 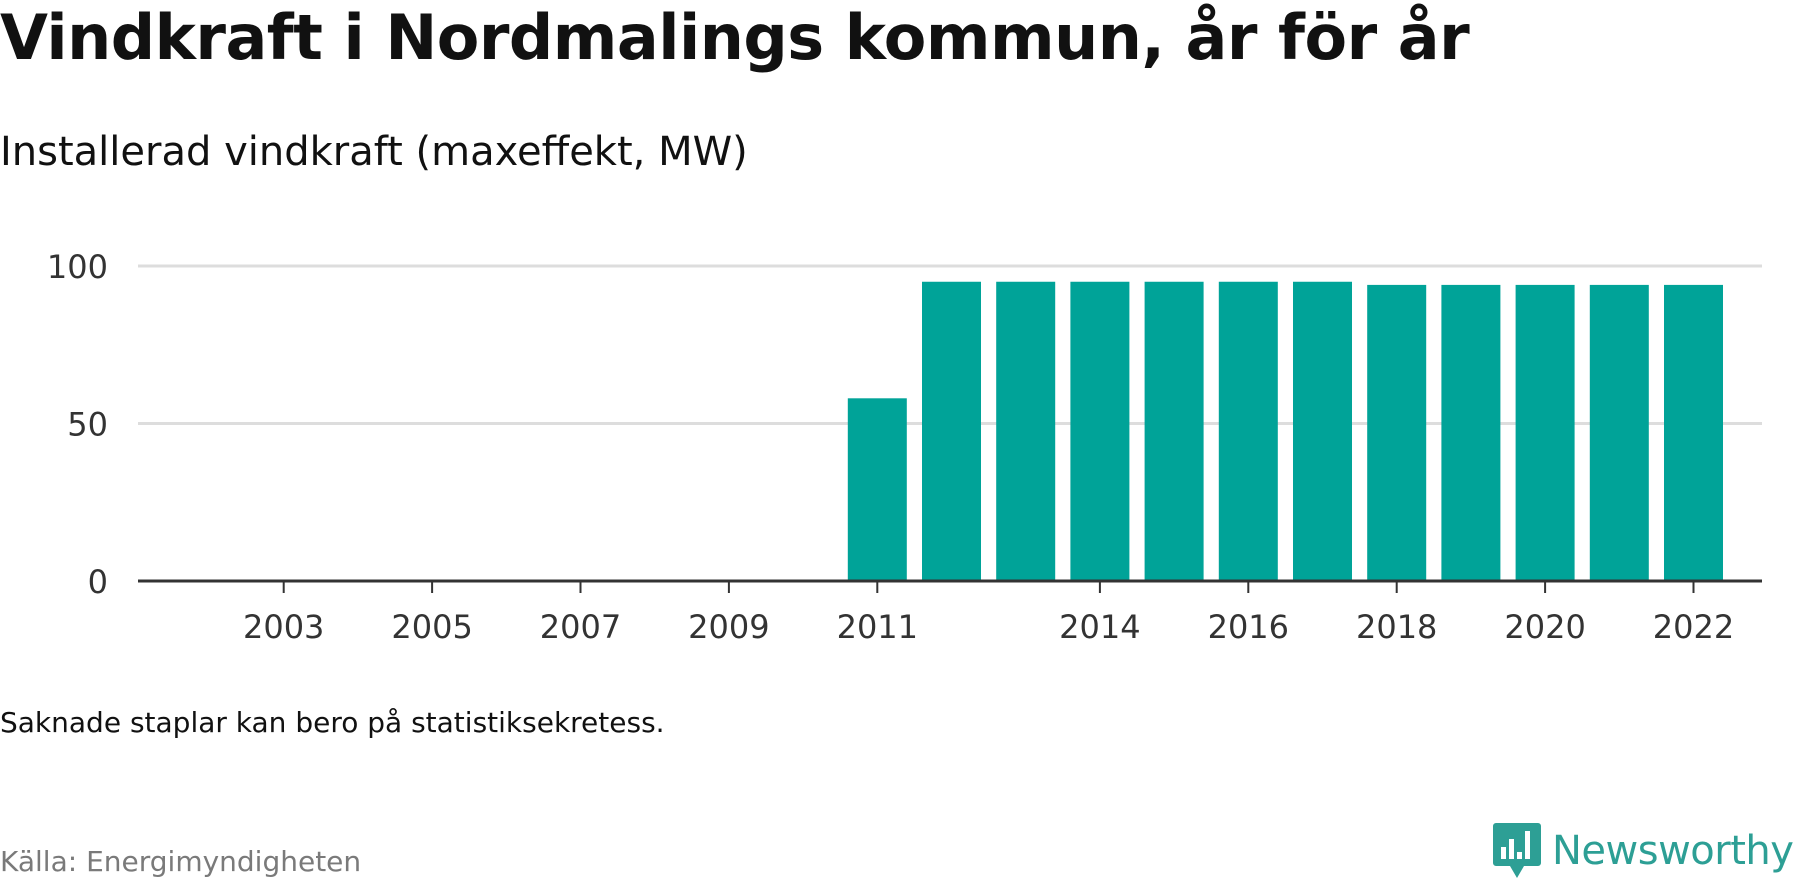 What do you see at coordinates (1619, 432) in the screenshot?
I see `bar-2021` at bounding box center [1619, 432].